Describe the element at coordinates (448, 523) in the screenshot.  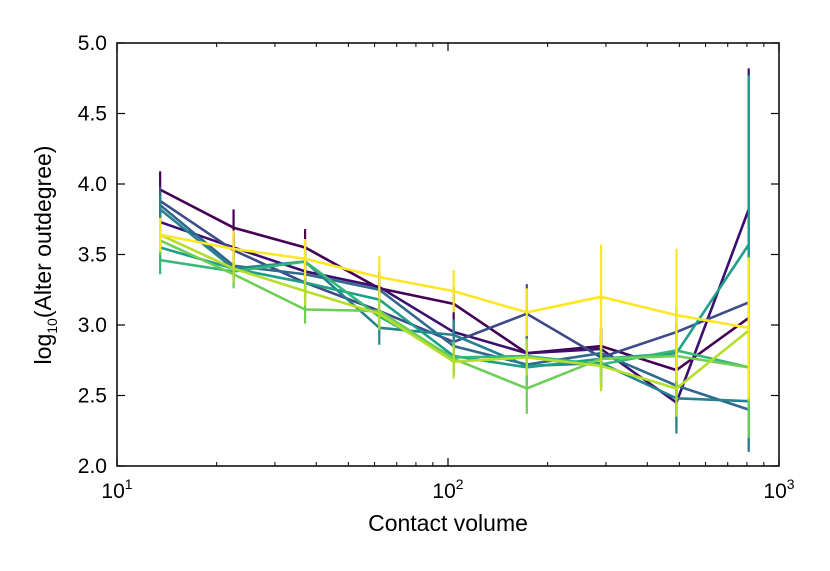
I see `x-axis-label: Contact volume` at that location.